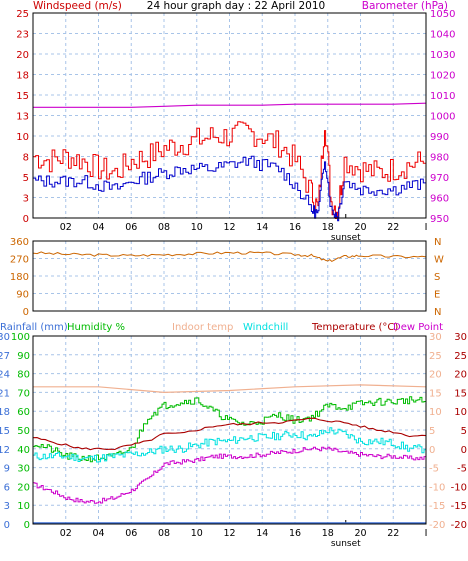 The image size is (468, 561). Describe the element at coordinates (22, 96) in the screenshot. I see `panel1-left-tick-label: 15` at that location.